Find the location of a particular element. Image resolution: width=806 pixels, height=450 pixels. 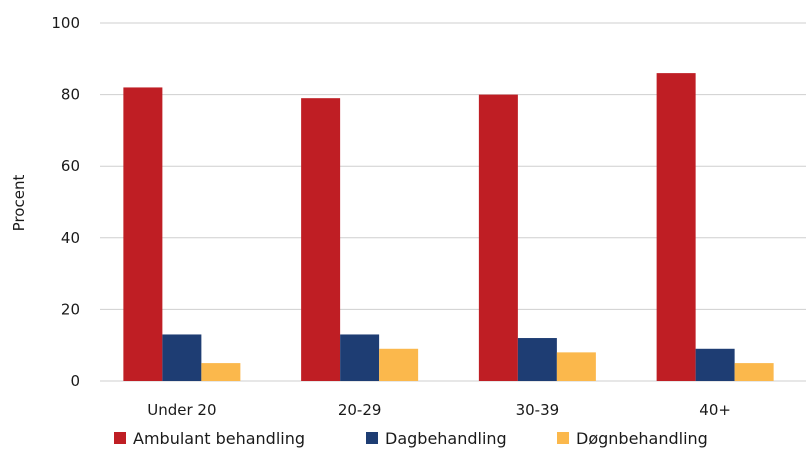

y-tick-label: 100 is located at coordinates (65, 23).